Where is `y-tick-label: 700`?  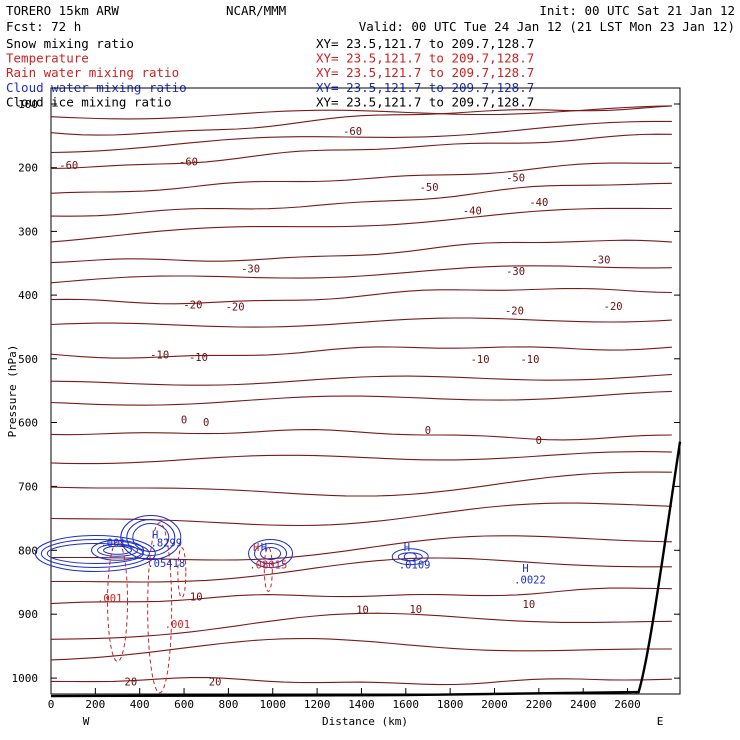
y-tick-label: 700 is located at coordinates (28, 486).